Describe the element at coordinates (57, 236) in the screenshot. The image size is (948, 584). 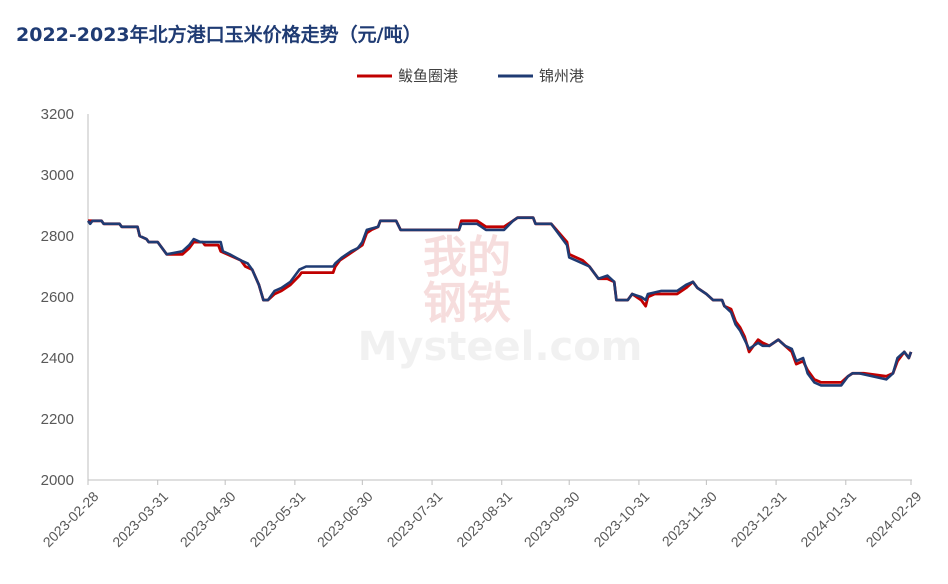
I see `y-tick-label: 2800` at that location.